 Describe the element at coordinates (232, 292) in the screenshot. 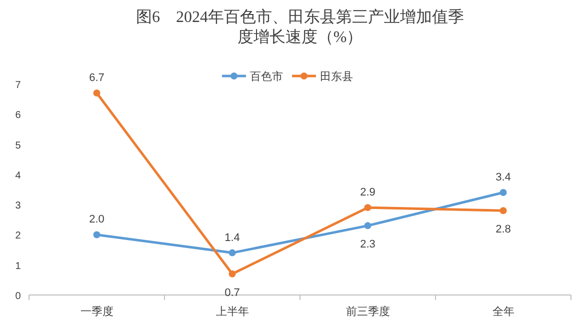

I see `data-label: 0.7` at that location.